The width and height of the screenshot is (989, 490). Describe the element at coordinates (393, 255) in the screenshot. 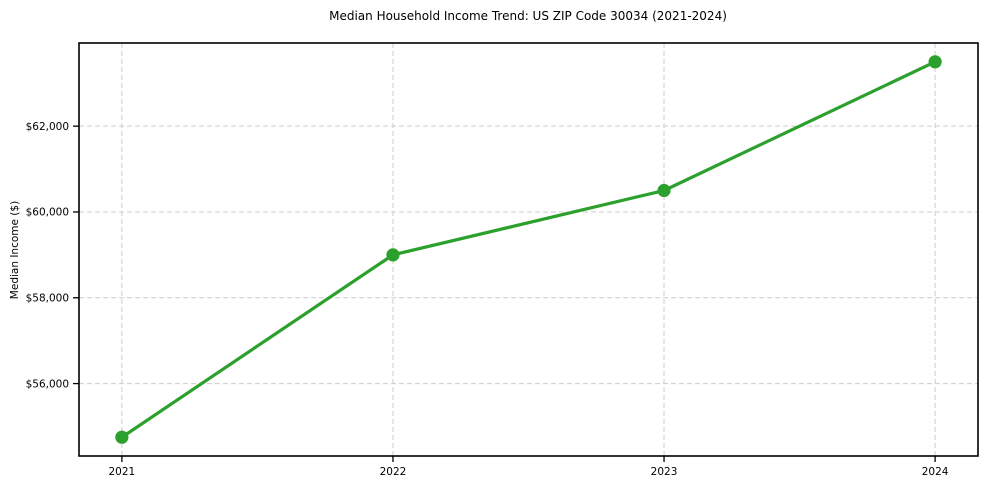

I see `data-point-2022` at that location.